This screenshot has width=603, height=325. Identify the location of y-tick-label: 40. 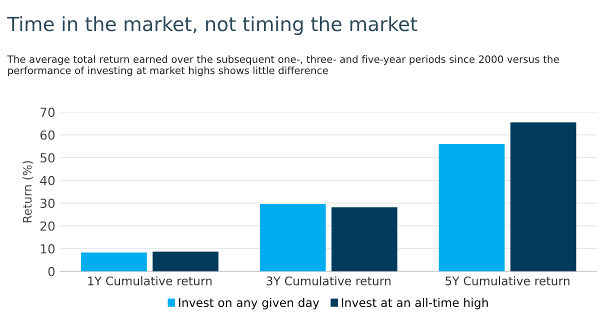
(47, 181).